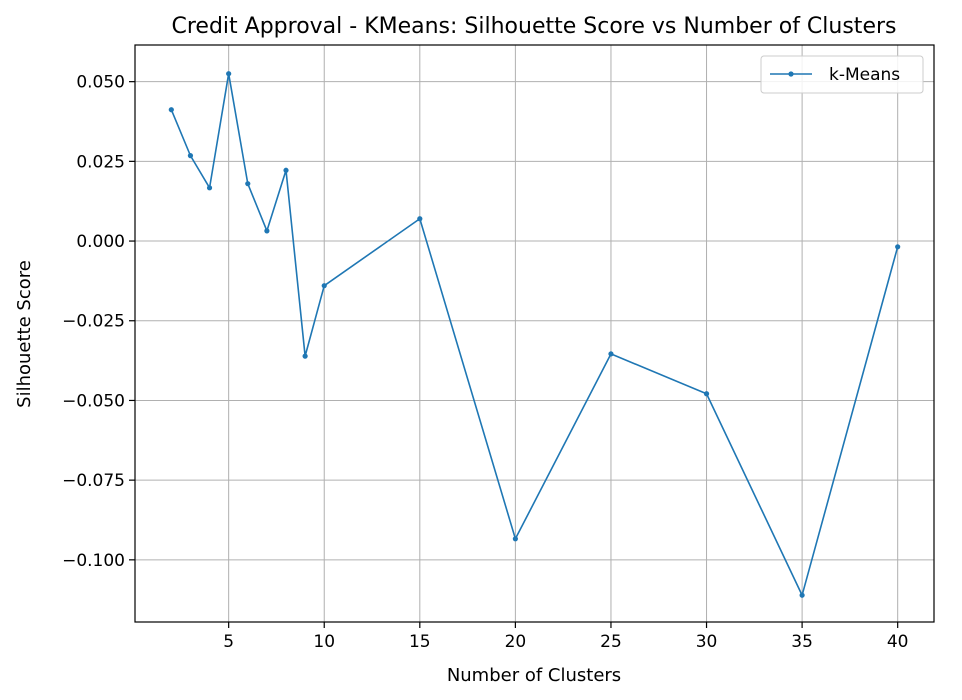 The image size is (962, 700). What do you see at coordinates (93, 561) in the screenshot?
I see `y-tick-label: −0.100` at bounding box center [93, 561].